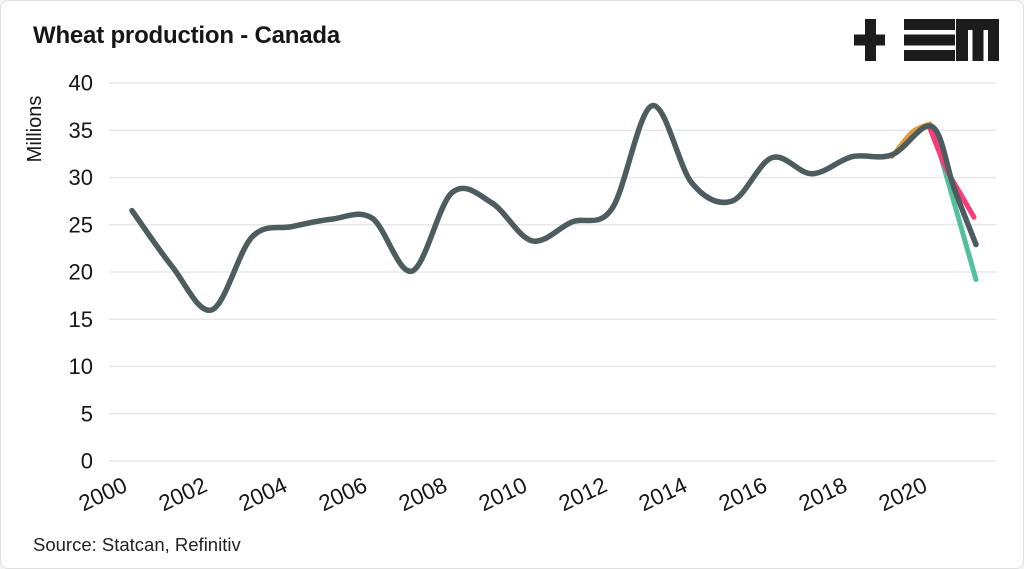 This screenshot has height=569, width=1024. I want to click on tem-logo, so click(926, 40).